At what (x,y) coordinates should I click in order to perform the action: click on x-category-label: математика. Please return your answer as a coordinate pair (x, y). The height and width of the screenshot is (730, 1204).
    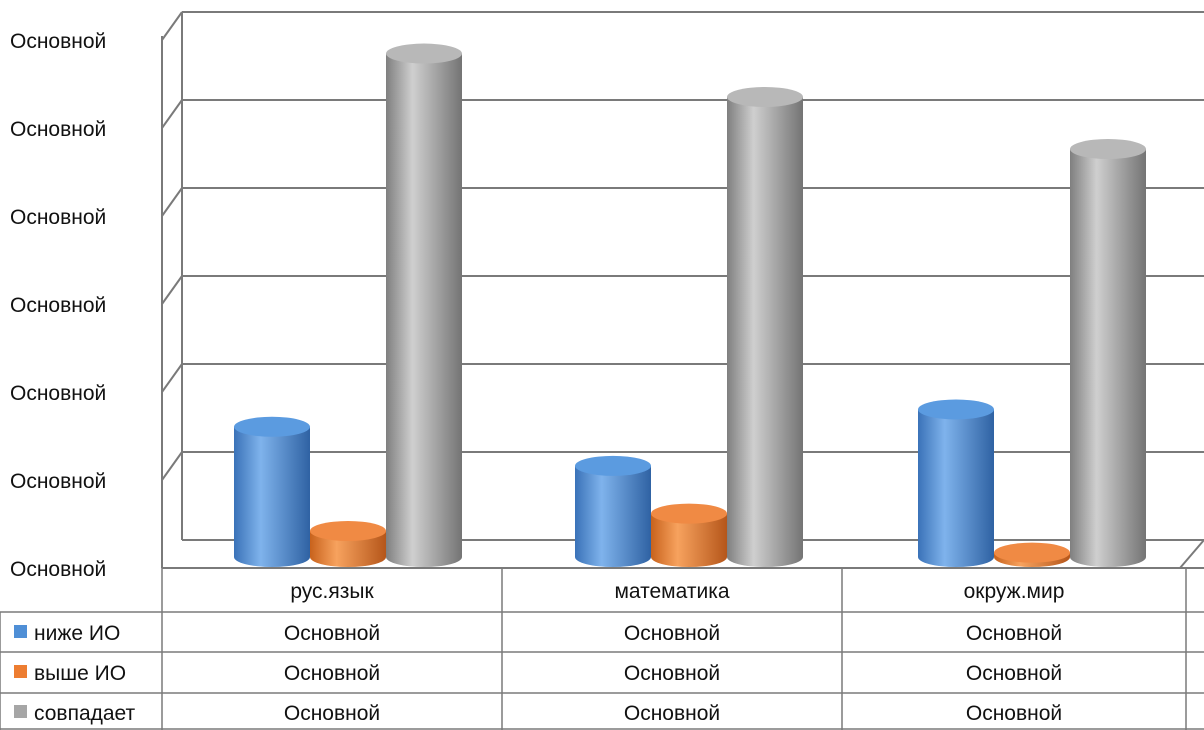
    Looking at the image, I should click on (671, 591).